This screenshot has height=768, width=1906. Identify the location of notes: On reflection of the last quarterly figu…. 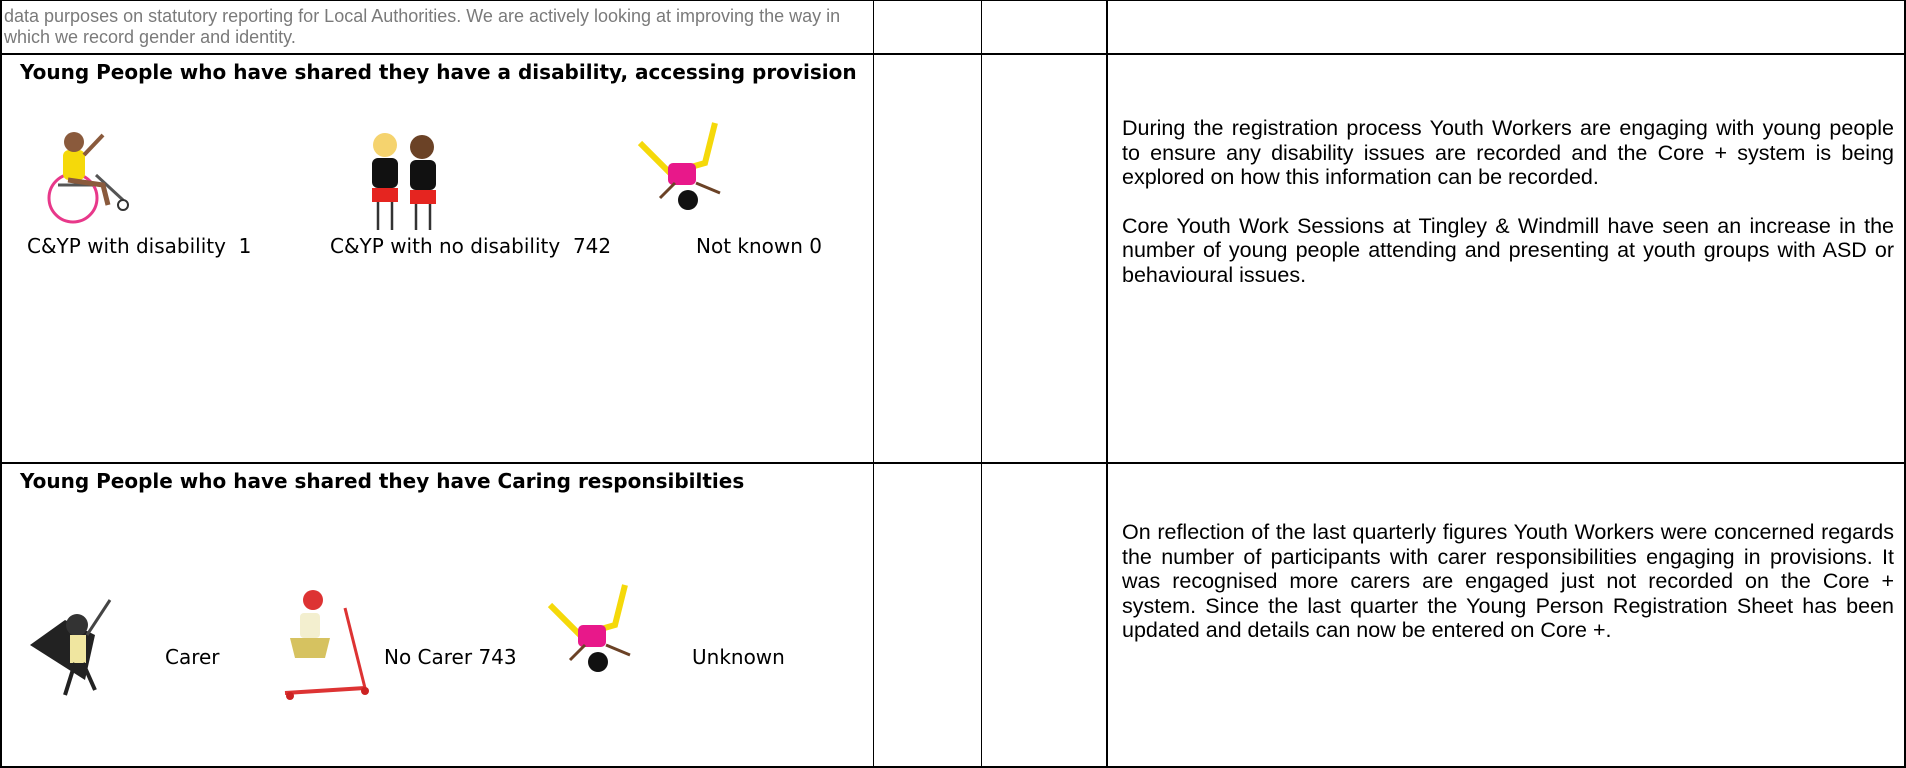
(1508, 593).